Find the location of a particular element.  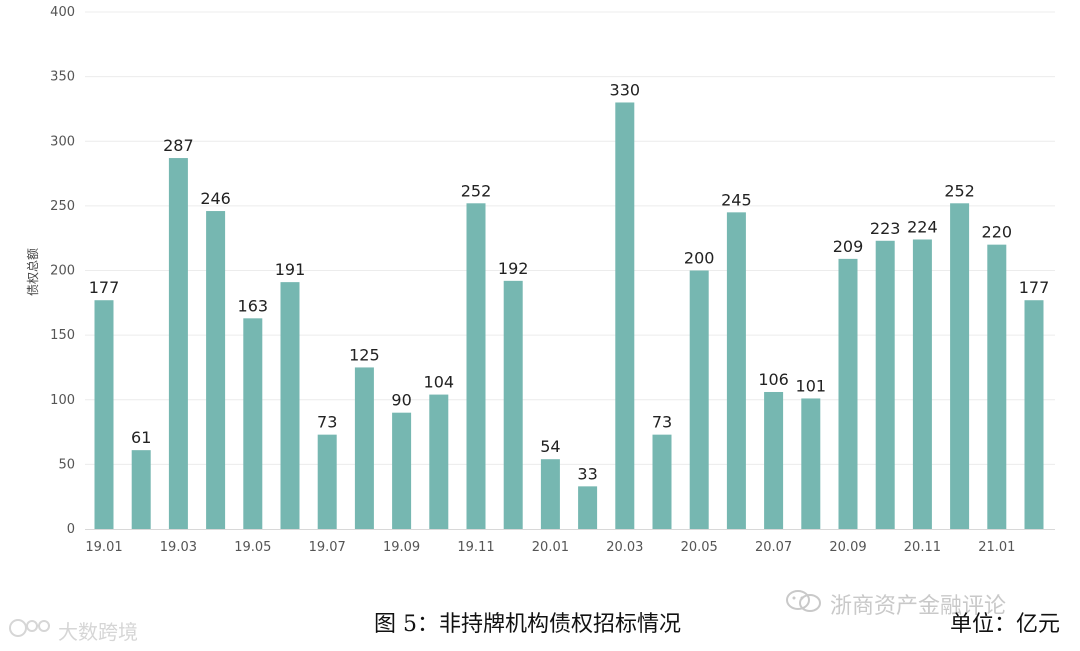

y-axis-ticks: 0 50 100 150 200 250 300 350 400 is located at coordinates (62, 271).